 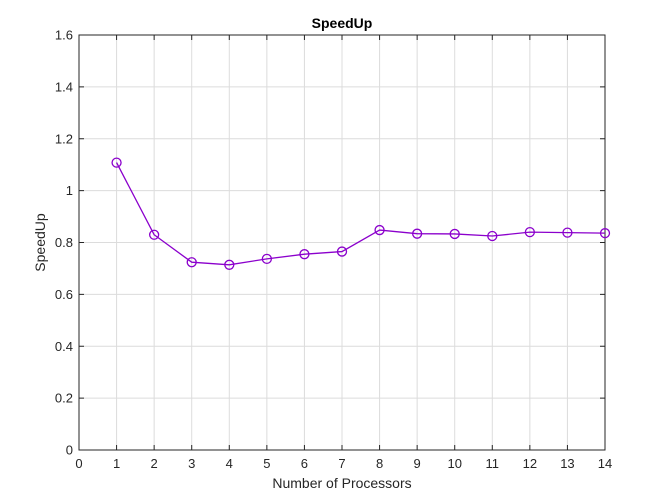 What do you see at coordinates (341, 483) in the screenshot?
I see `x-axis-label: Number of Processors` at bounding box center [341, 483].